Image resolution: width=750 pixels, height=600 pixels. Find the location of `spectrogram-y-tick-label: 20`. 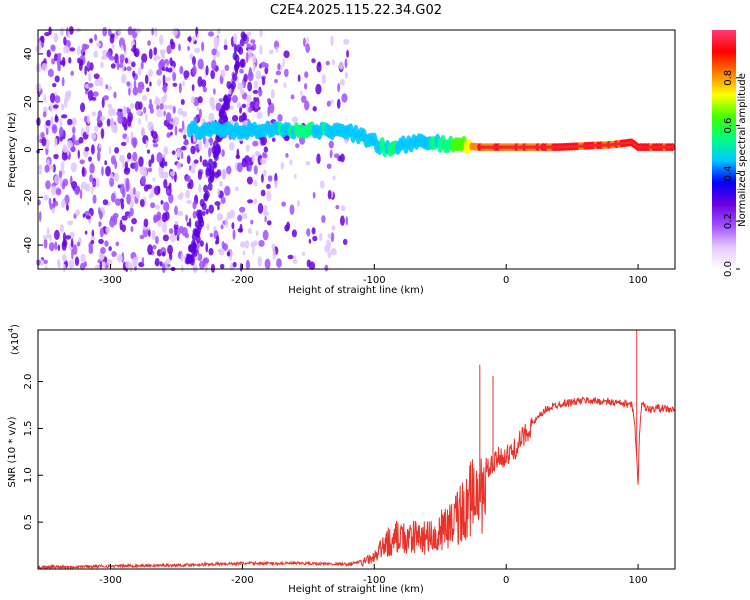

spectrogram-y-tick-label: 20 is located at coordinates (28, 101).